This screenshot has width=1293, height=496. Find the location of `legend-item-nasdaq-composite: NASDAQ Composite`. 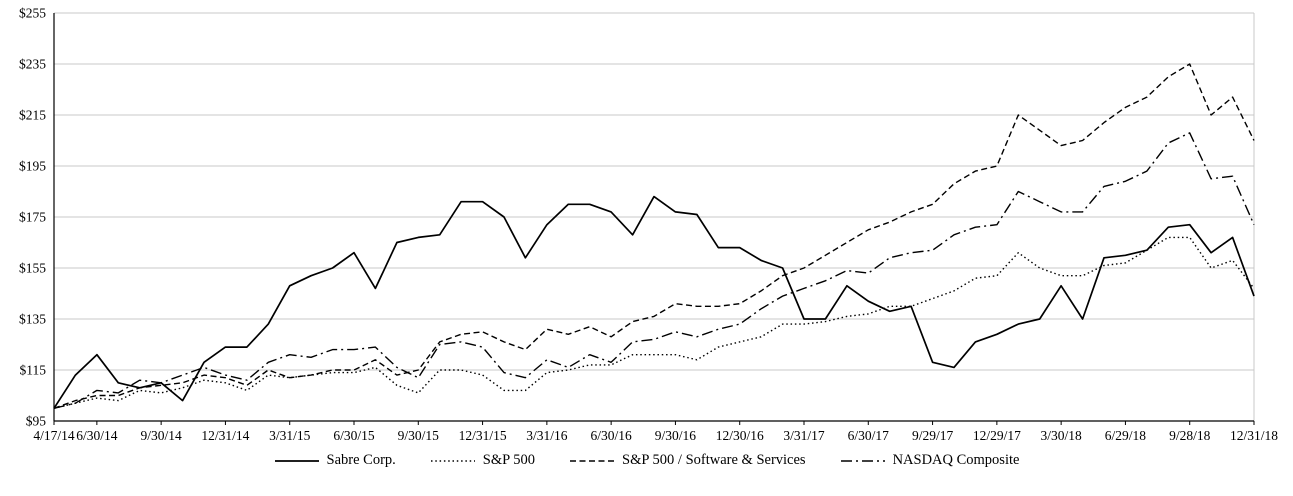

legend-item-nasdaq-composite: NASDAQ Composite is located at coordinates (930, 460).